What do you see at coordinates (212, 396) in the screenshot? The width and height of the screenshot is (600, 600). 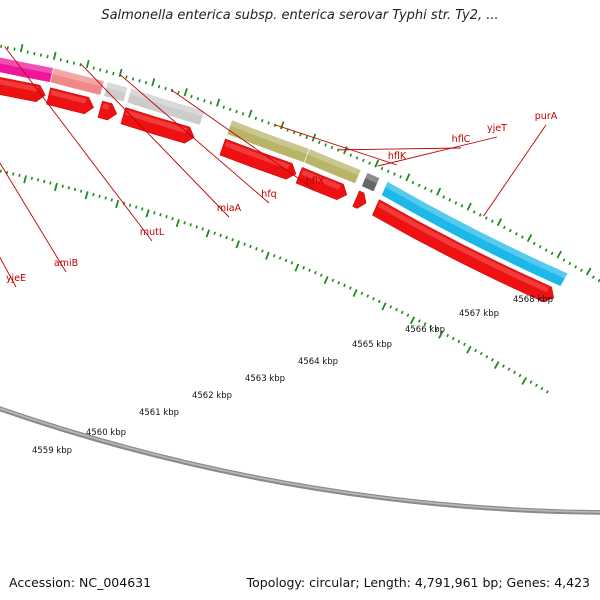 I see `kbp-label: 4562 kbp` at bounding box center [212, 396].